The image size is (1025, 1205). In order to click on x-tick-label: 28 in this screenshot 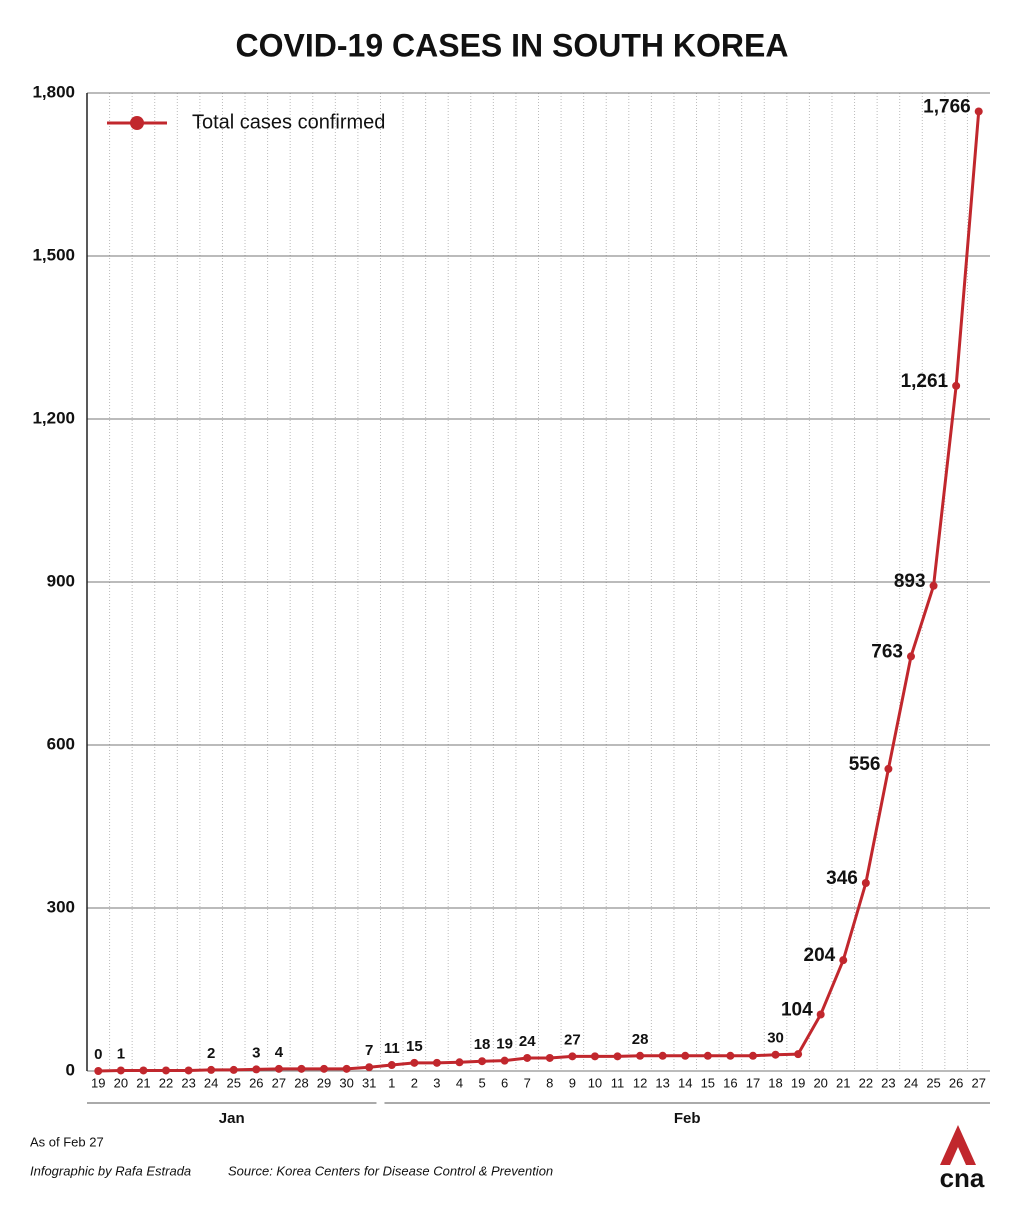, I will do `click(301, 1082)`.